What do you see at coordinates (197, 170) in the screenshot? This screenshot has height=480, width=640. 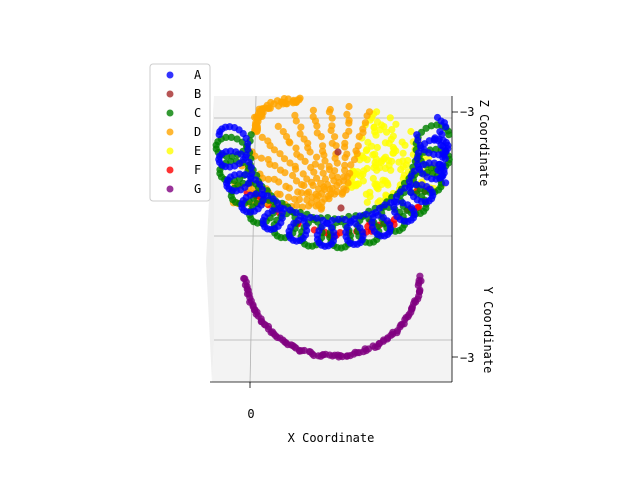 I see `legend-label: F` at bounding box center [197, 170].